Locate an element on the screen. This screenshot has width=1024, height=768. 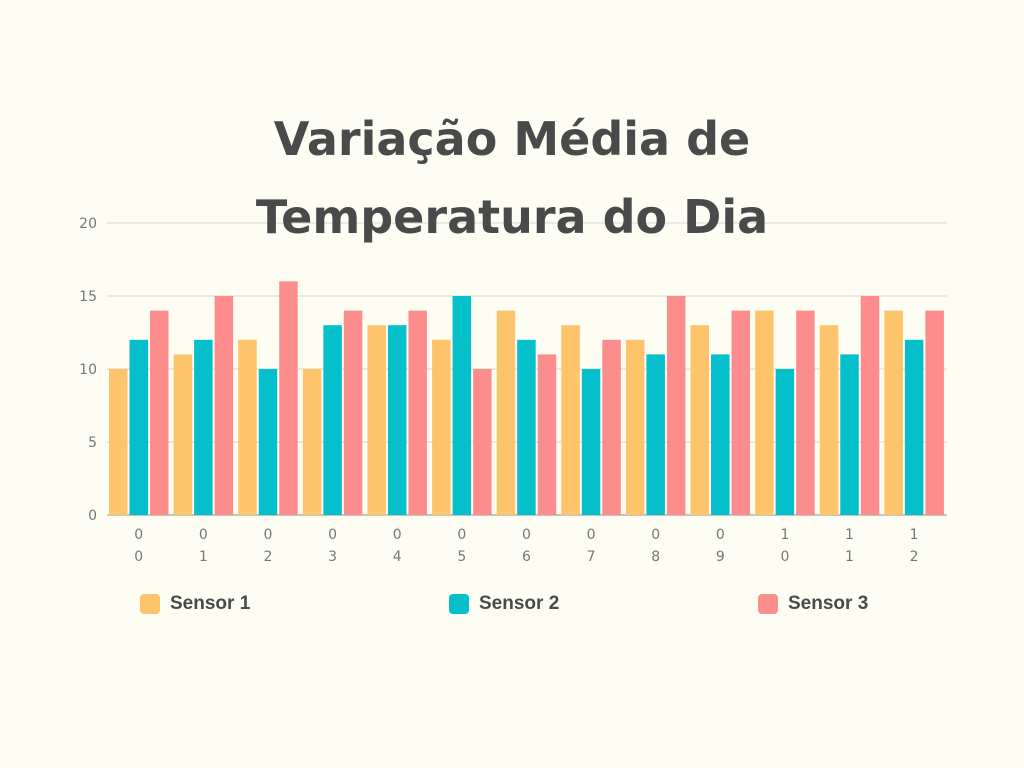
legend-label-sensor-3: Sensor 3 is located at coordinates (828, 603).